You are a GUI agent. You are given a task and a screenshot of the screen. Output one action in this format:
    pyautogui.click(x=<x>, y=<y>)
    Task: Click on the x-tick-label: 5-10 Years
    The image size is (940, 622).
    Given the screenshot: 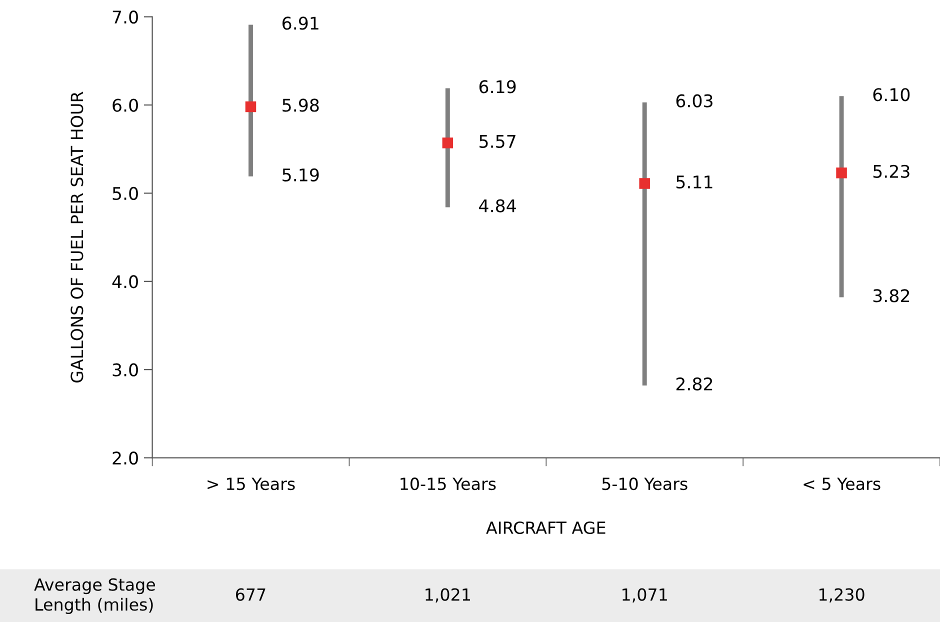 What is the action you would take?
    pyautogui.click(x=645, y=484)
    